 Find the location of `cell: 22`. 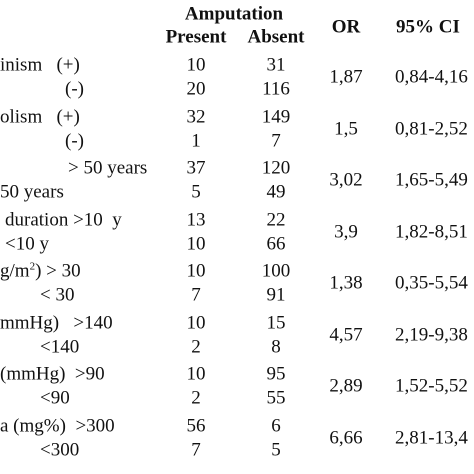

cell: 22 is located at coordinates (276, 219).